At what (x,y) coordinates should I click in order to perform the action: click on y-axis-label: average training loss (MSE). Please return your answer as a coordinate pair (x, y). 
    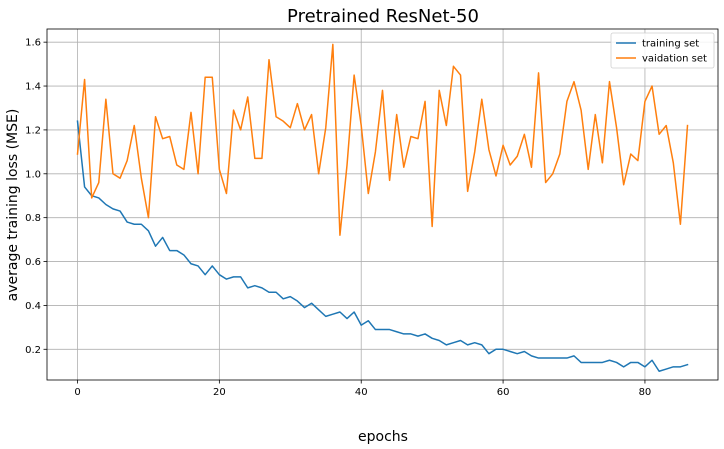
    Looking at the image, I should click on (13, 205).